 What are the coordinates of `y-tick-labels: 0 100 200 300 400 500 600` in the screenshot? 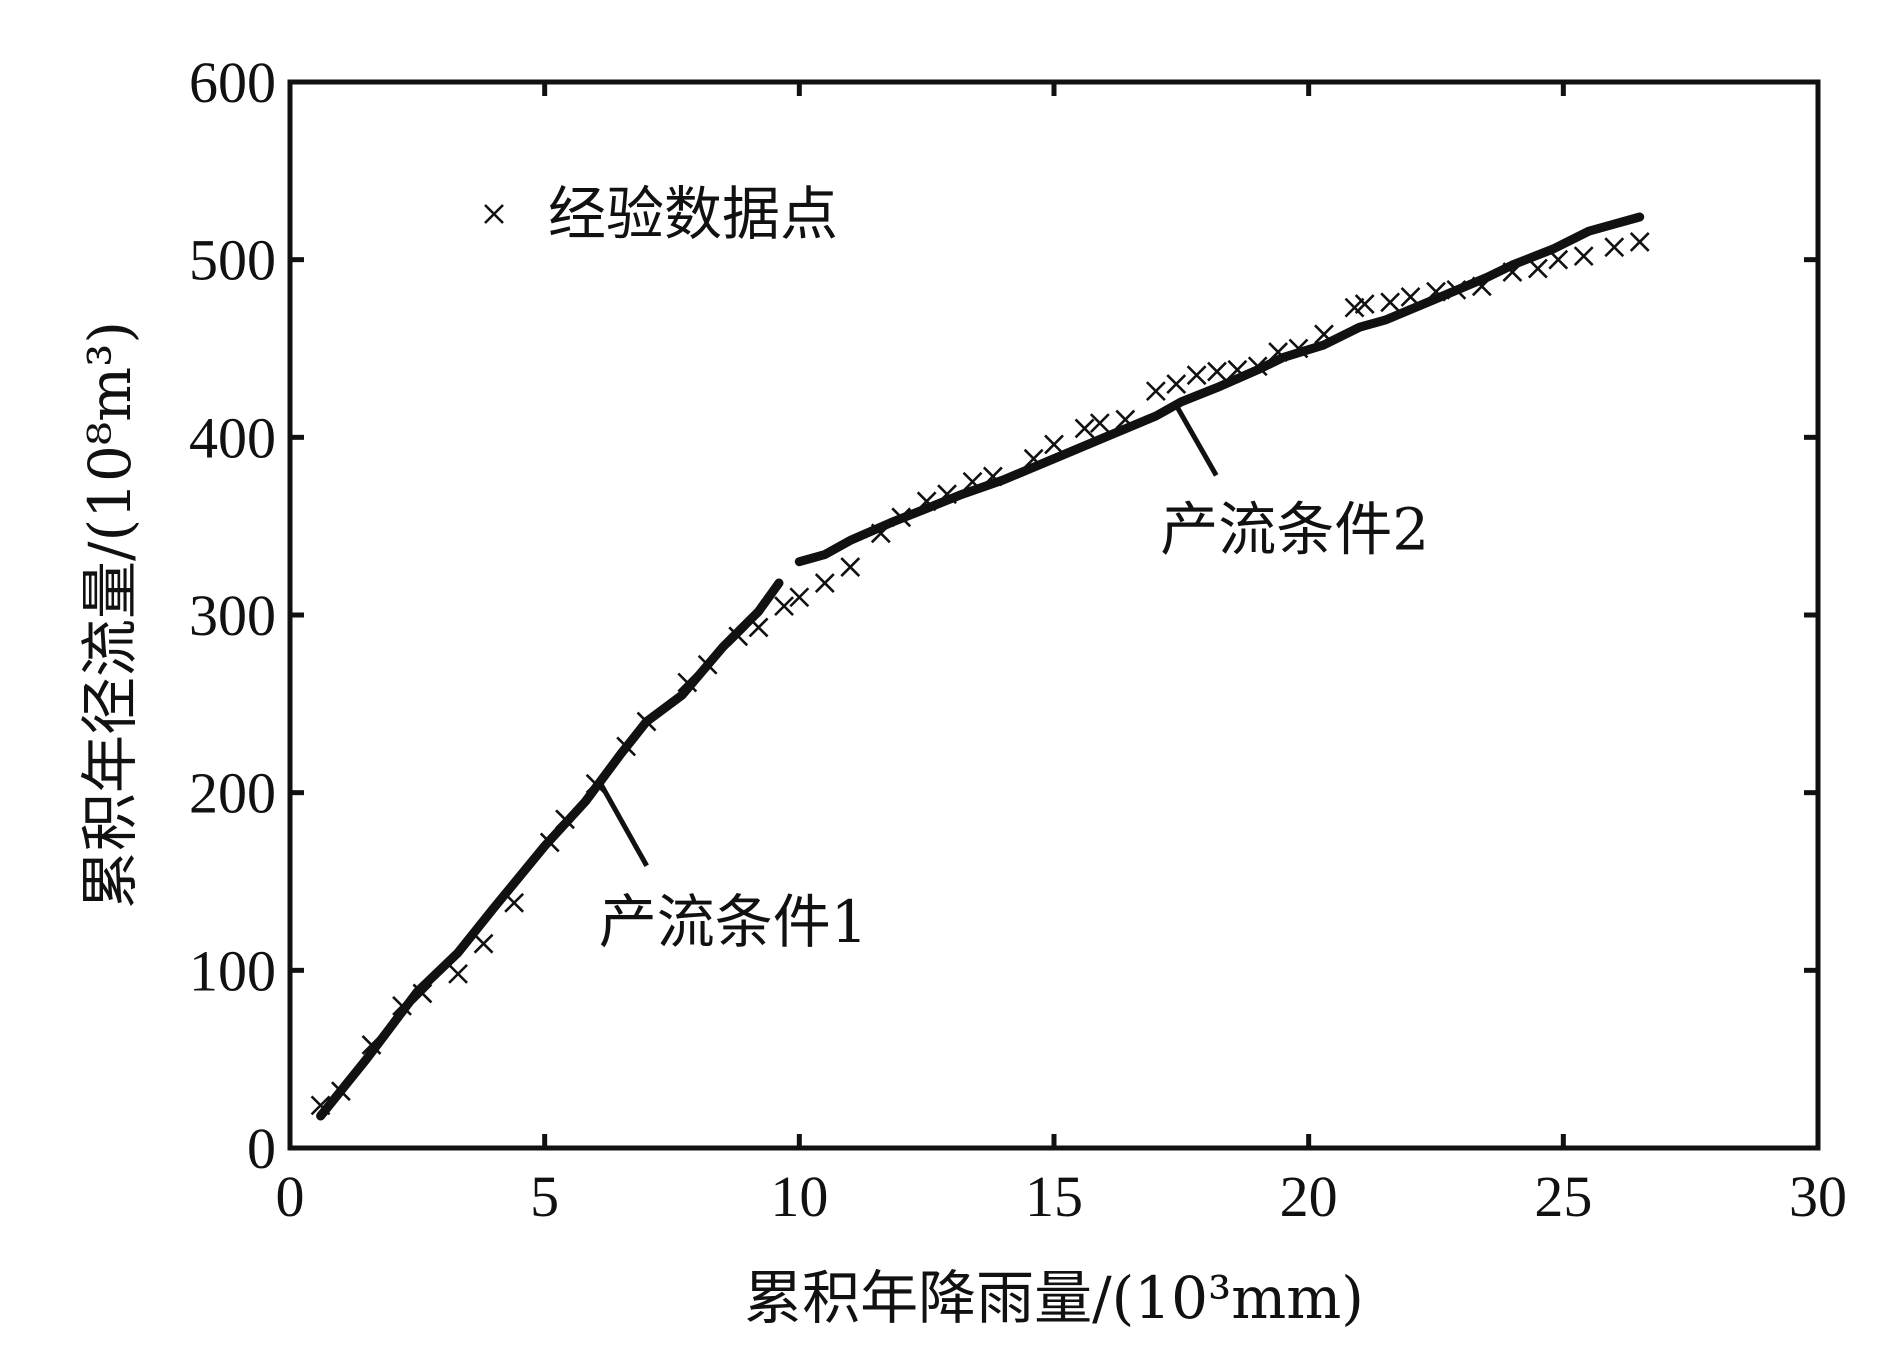 It's located at (232, 615).